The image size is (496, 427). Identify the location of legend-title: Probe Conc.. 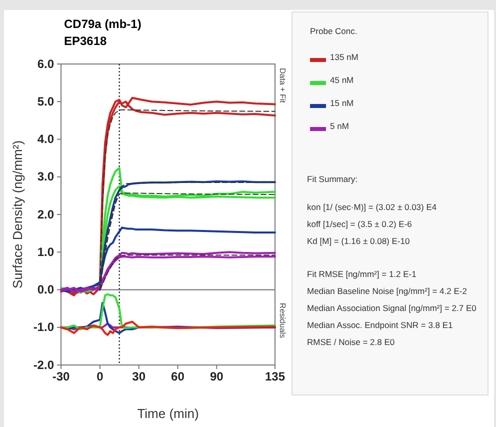
(334, 31).